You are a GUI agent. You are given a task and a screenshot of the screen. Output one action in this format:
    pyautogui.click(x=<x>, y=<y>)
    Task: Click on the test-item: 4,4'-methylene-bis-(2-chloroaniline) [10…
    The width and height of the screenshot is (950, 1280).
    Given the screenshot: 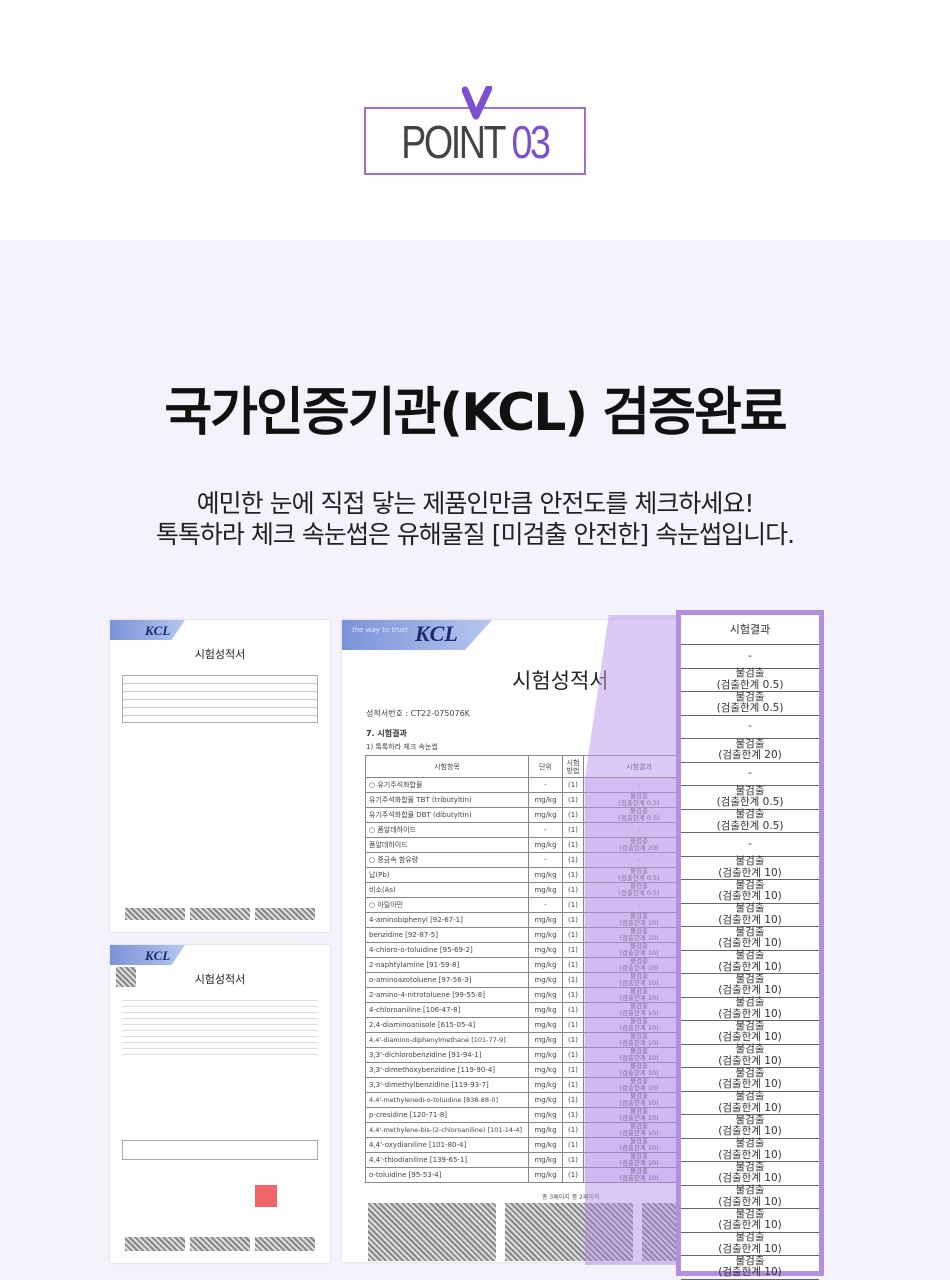 What is the action you would take?
    pyautogui.click(x=447, y=1130)
    